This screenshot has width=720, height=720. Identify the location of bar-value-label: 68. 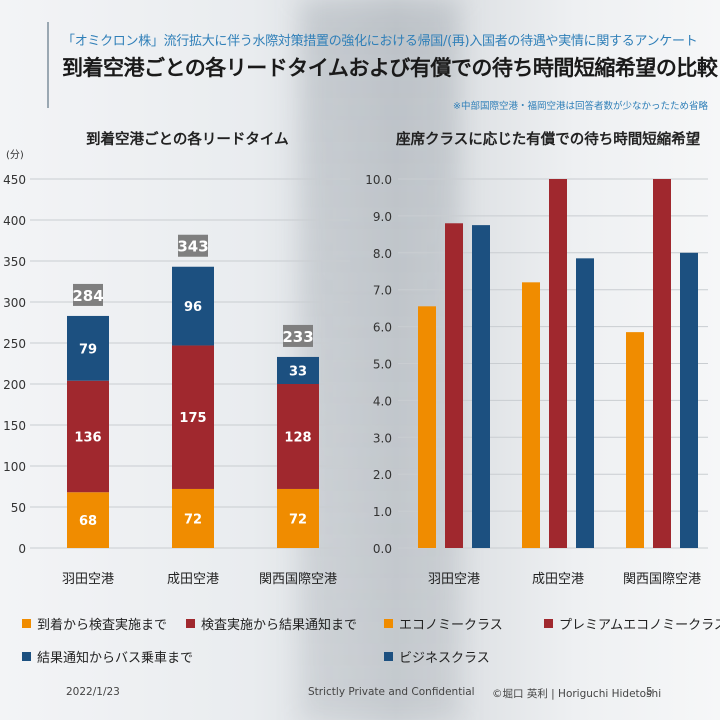
(88, 521).